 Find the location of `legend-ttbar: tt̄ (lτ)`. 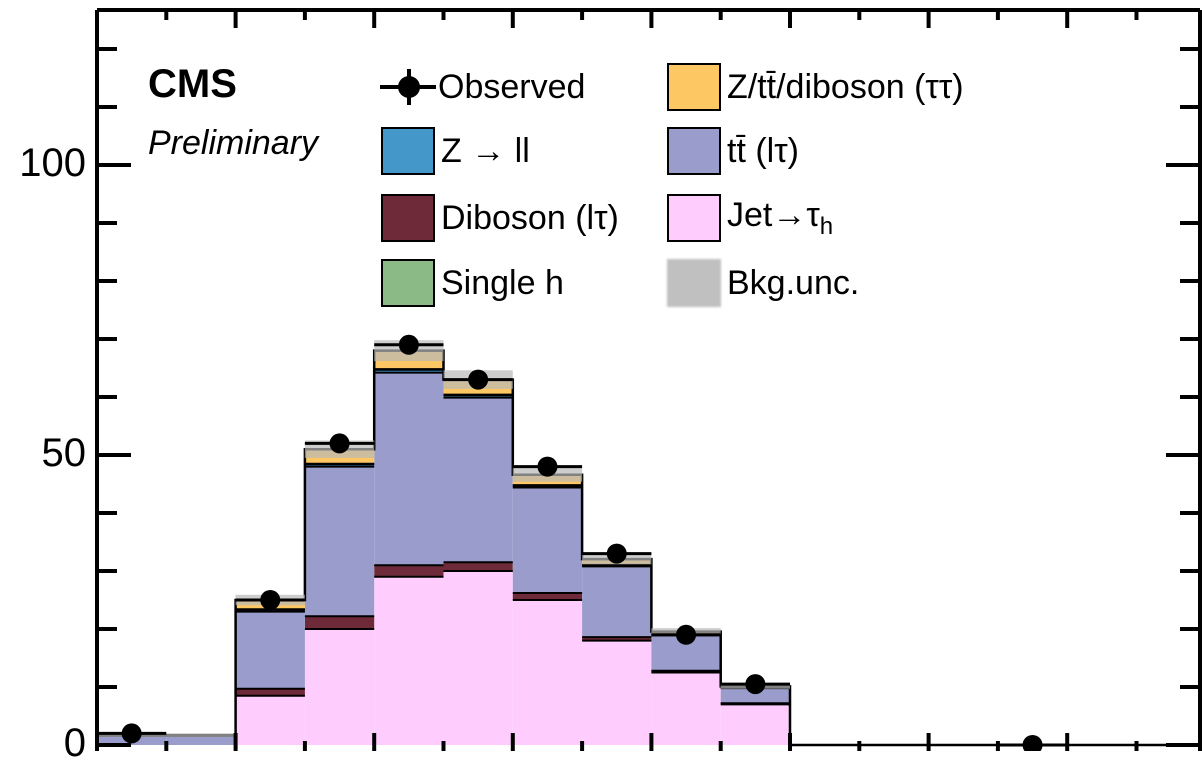

legend-ttbar: tt̄ (lτ) is located at coordinates (733, 151).